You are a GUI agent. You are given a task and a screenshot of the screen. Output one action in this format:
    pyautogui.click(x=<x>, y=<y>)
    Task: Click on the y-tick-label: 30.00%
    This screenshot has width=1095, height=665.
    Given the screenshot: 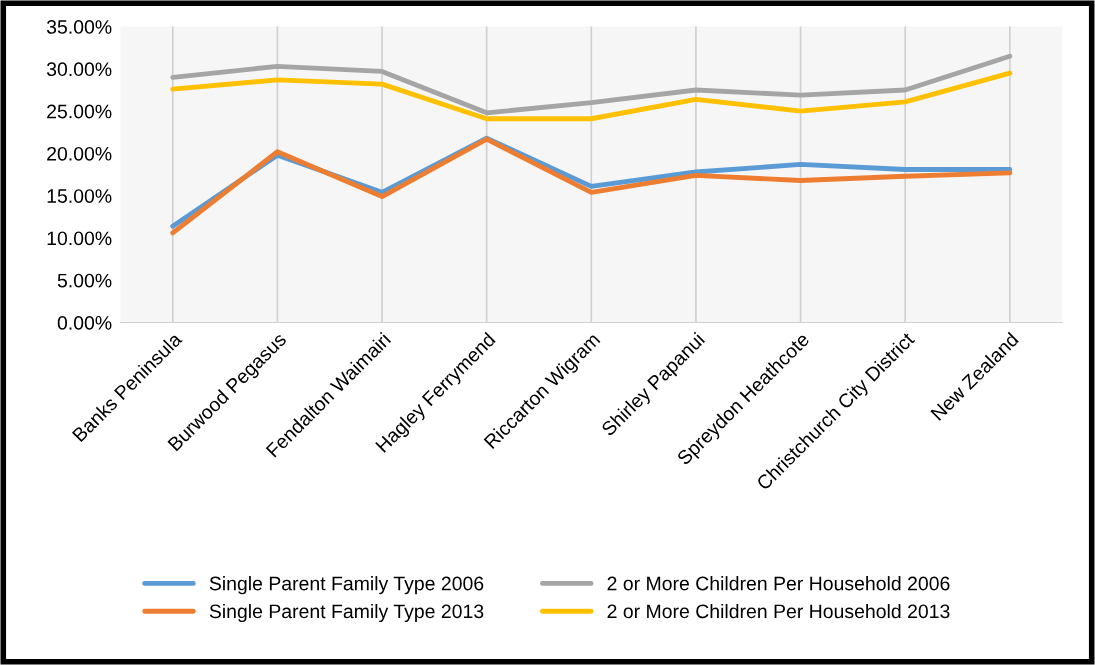 What is the action you would take?
    pyautogui.click(x=79, y=69)
    